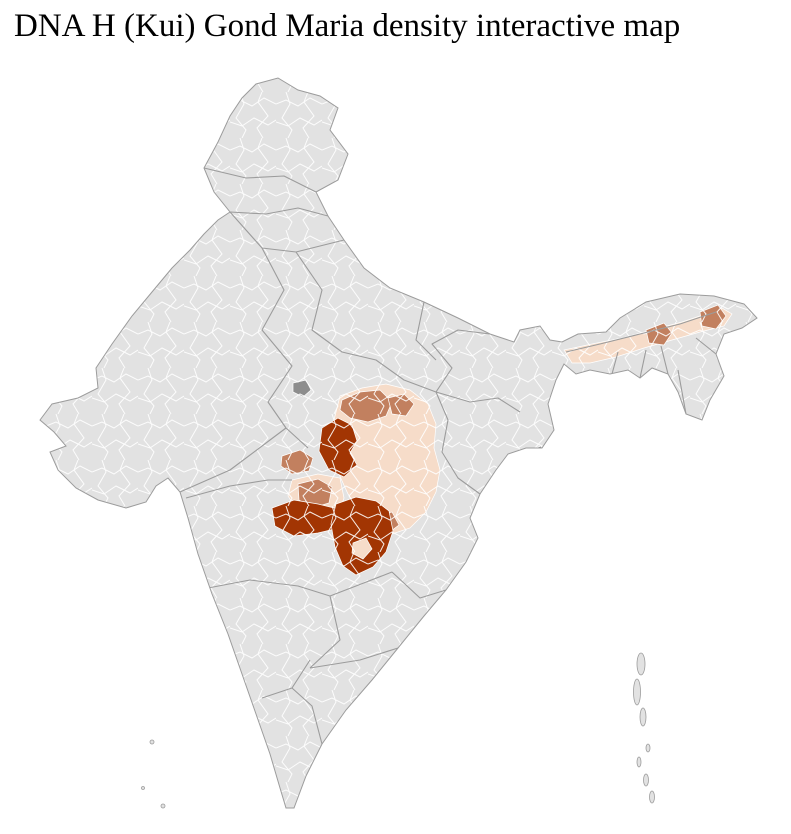 Image resolution: width=791 pixels, height=834 pixels. Describe the element at coordinates (644, 728) in the screenshot. I see `andaman-nicobar-islands` at that location.